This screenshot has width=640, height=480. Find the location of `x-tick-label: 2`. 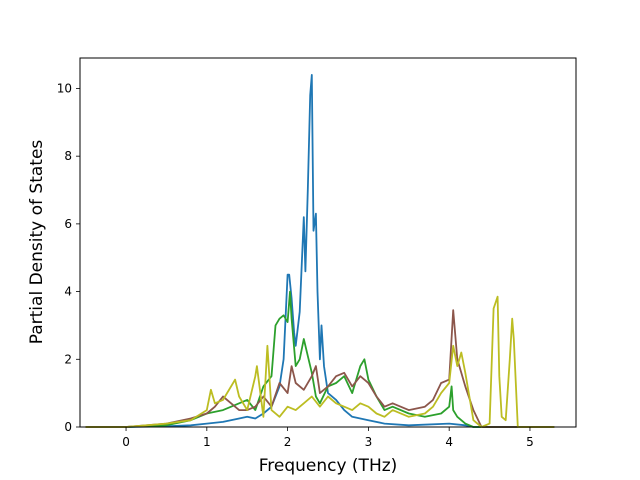

x-tick-label: 2 is located at coordinates (288, 442).